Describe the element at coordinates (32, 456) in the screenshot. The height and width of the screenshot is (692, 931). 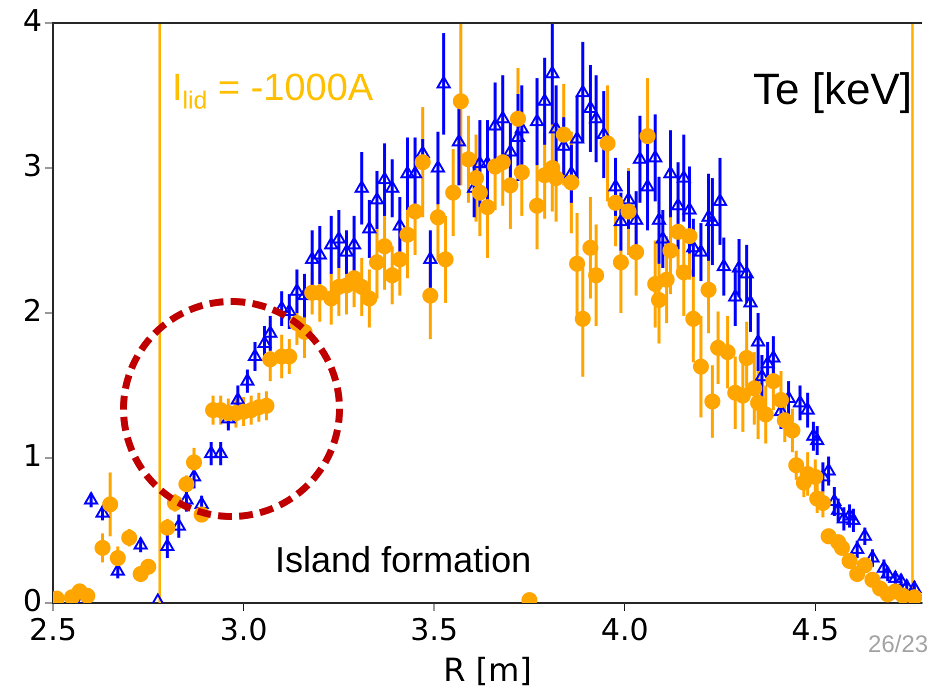
I see `y-tick-label: 1` at that location.